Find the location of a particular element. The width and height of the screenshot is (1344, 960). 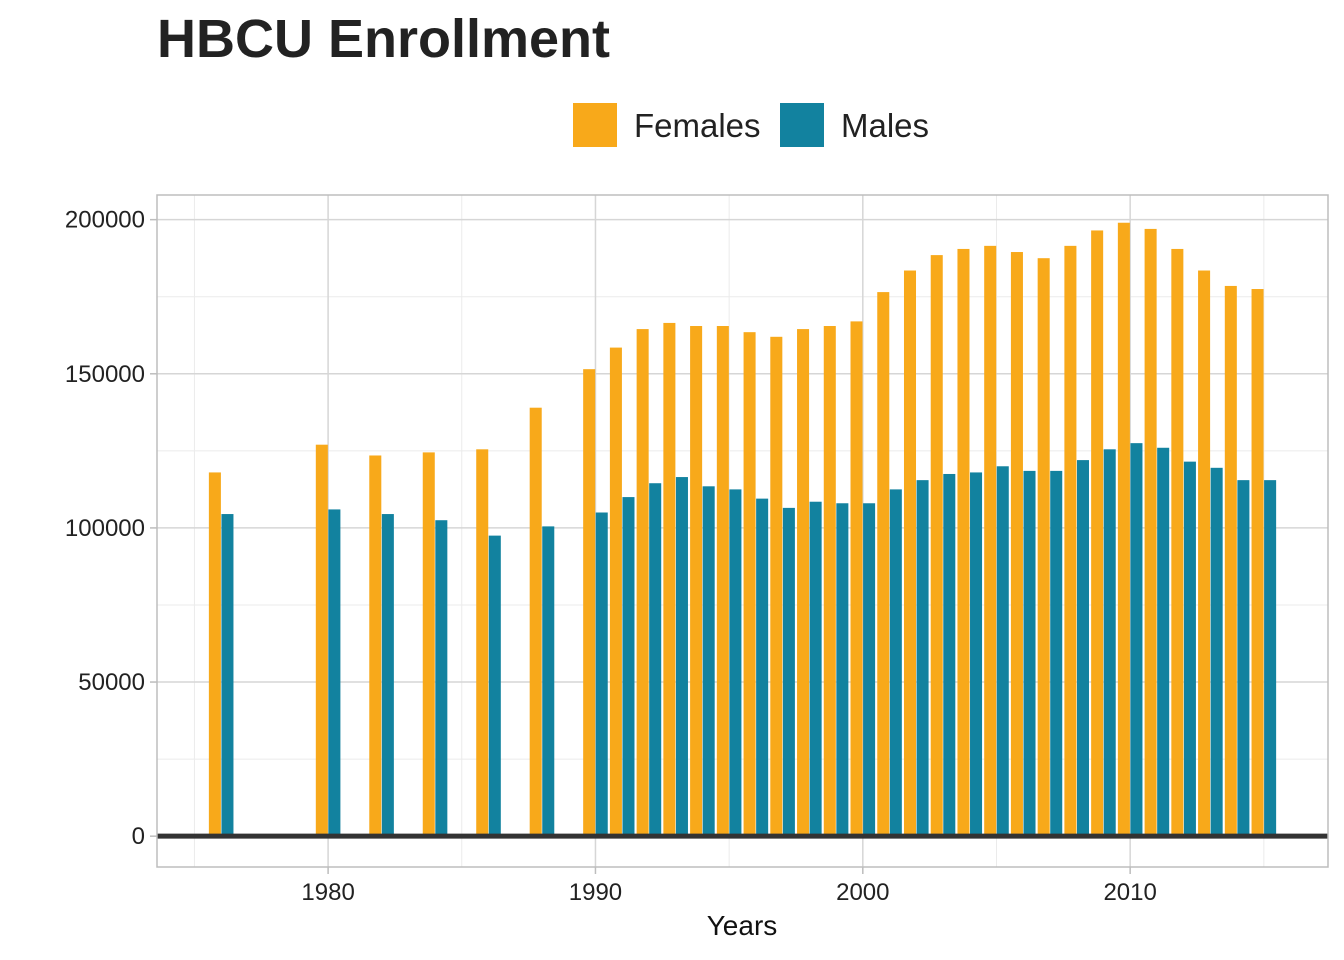

bar-males-2010 is located at coordinates (1136, 640).